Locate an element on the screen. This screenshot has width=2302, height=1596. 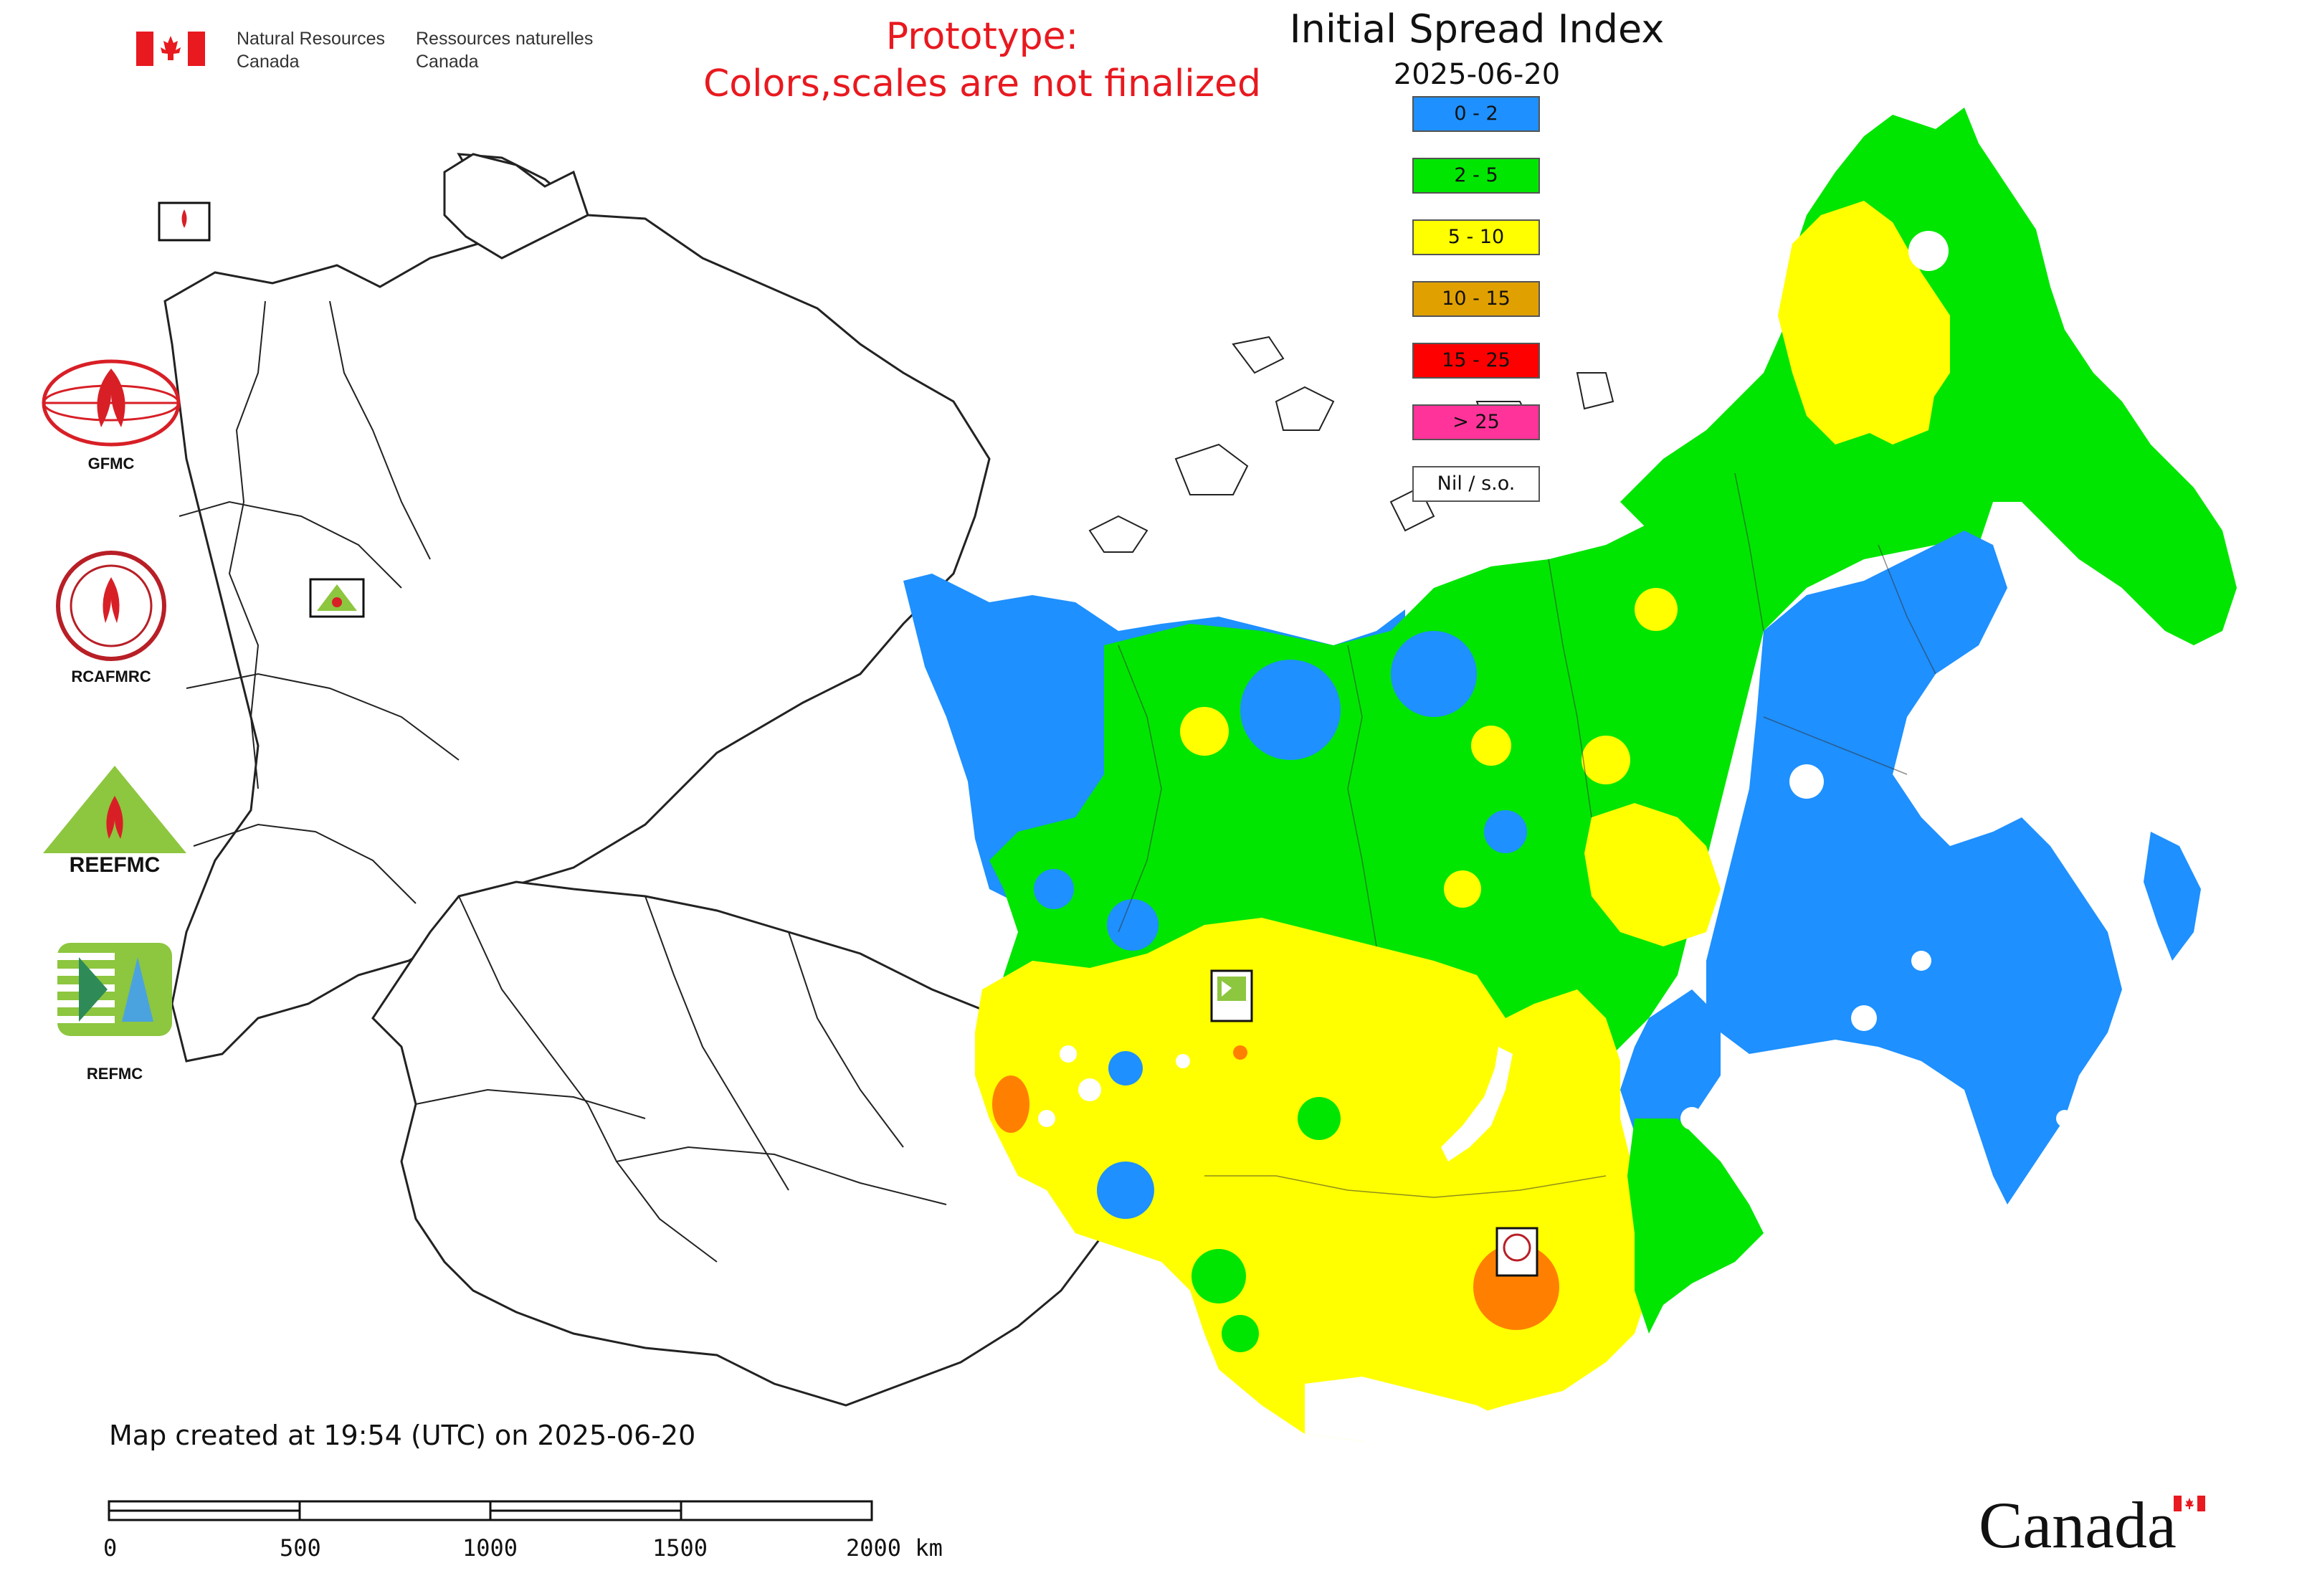
legend-label: > 25 is located at coordinates (1476, 422).